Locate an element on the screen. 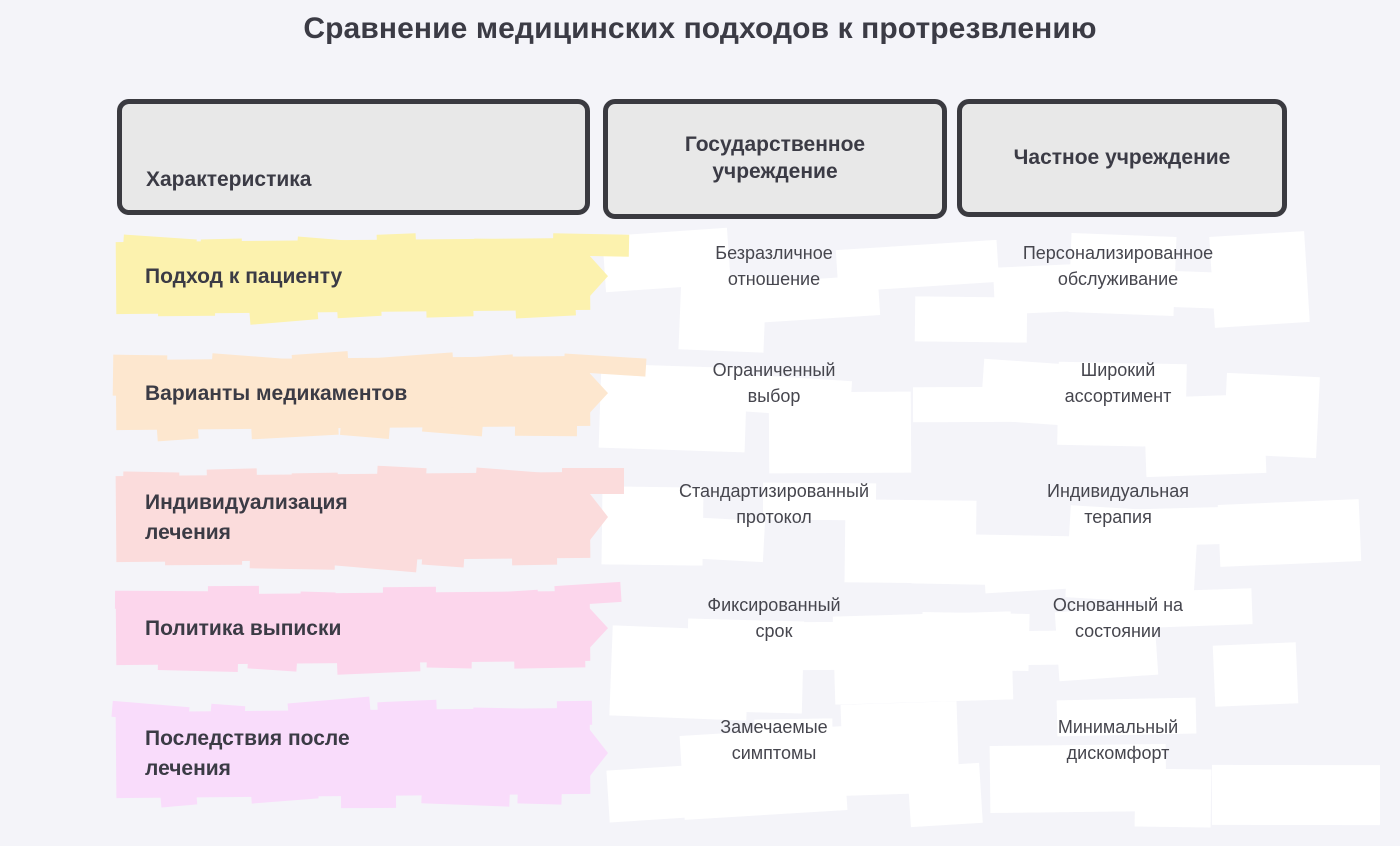 The width and height of the screenshot is (1400, 846). feature-label: Подход к пациенту is located at coordinates (244, 277).